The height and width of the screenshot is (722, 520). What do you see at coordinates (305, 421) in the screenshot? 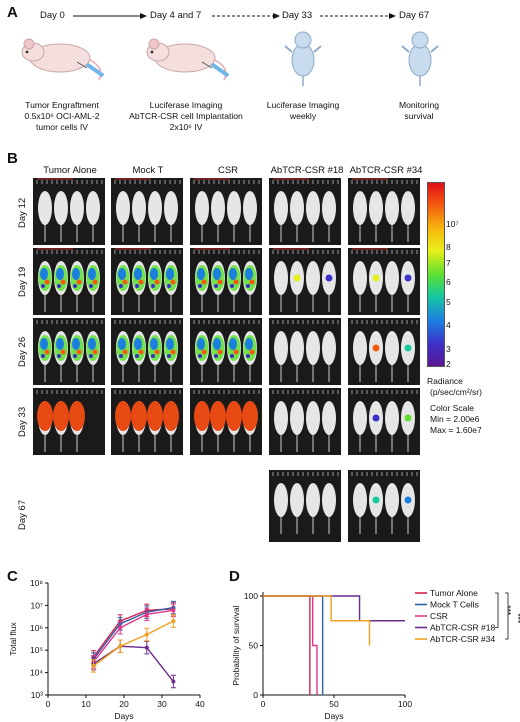
I see `bli-image-day-row4-col4` at bounding box center [305, 421].